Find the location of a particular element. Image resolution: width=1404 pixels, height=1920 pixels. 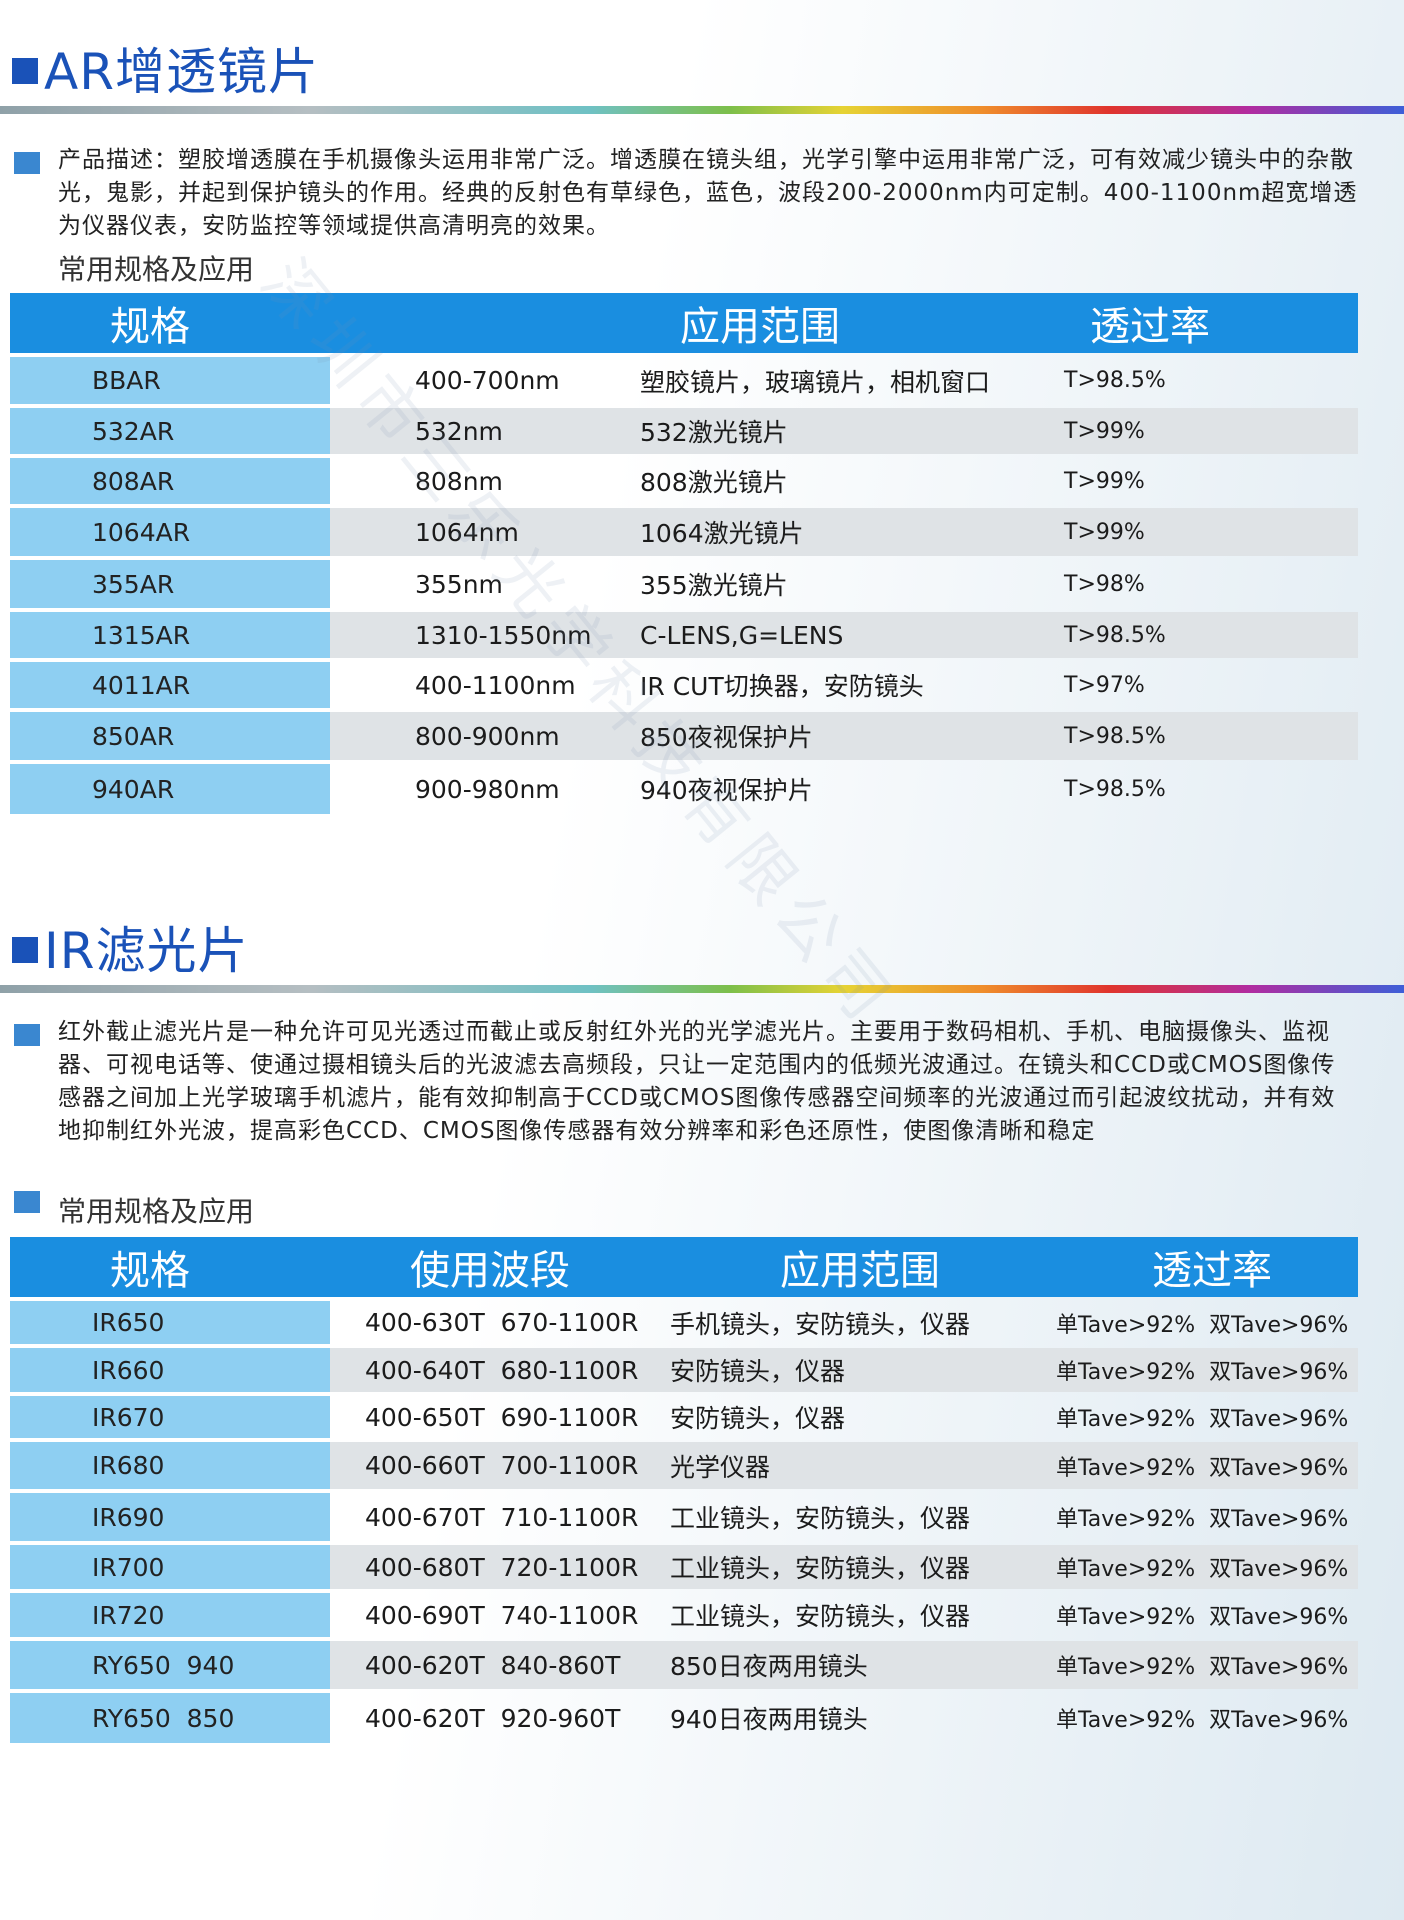

spec-cell: 4011AR is located at coordinates (170, 685).